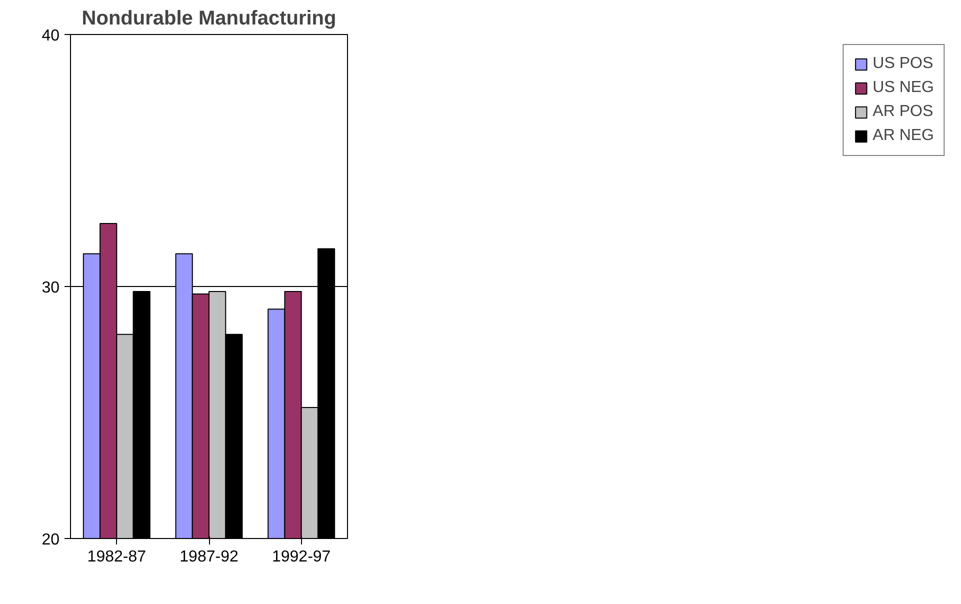 The image size is (961, 604). I want to click on legend-label: AR POS, so click(903, 112).